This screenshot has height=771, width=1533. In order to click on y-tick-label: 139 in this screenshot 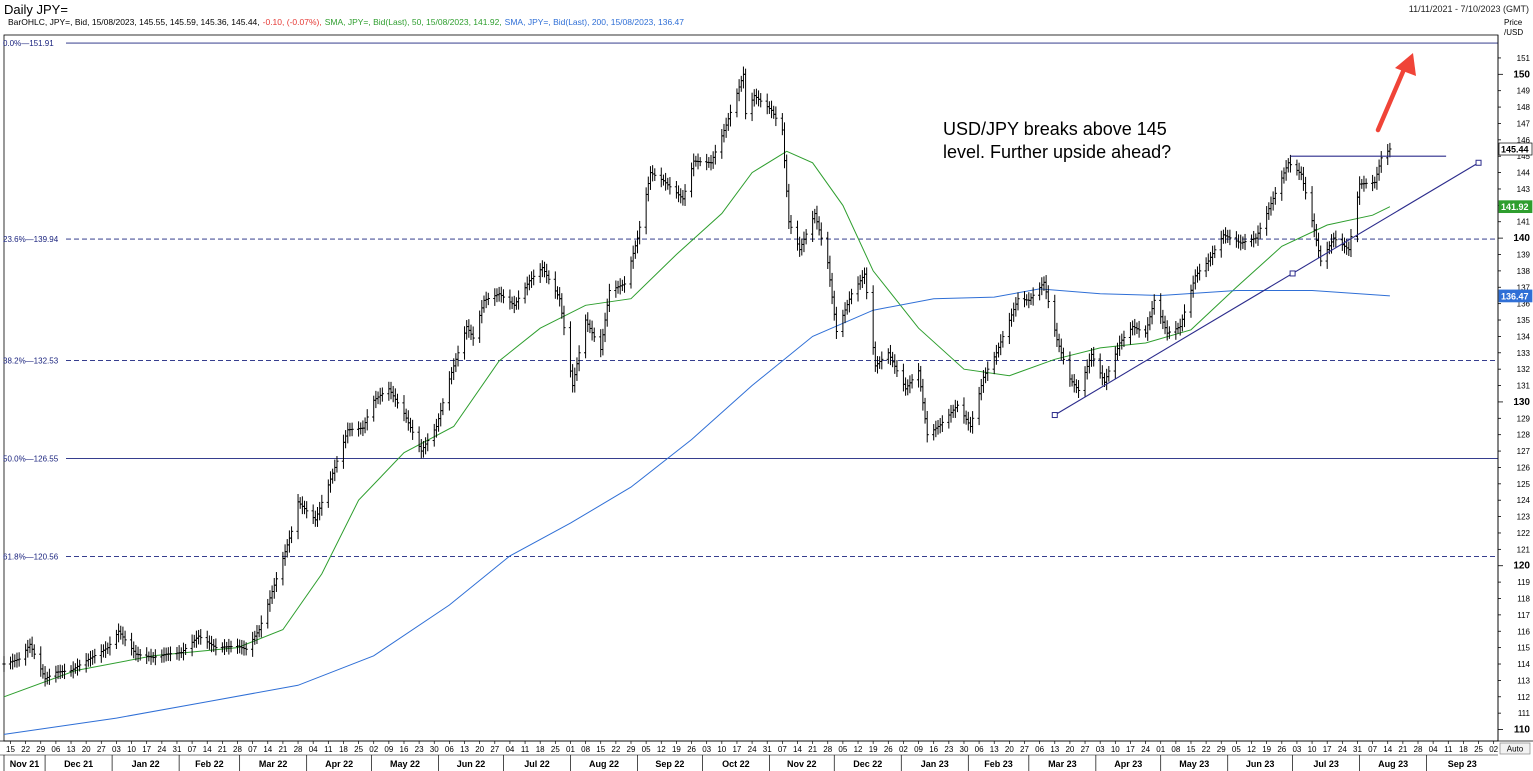, I will do `click(1524, 254)`.